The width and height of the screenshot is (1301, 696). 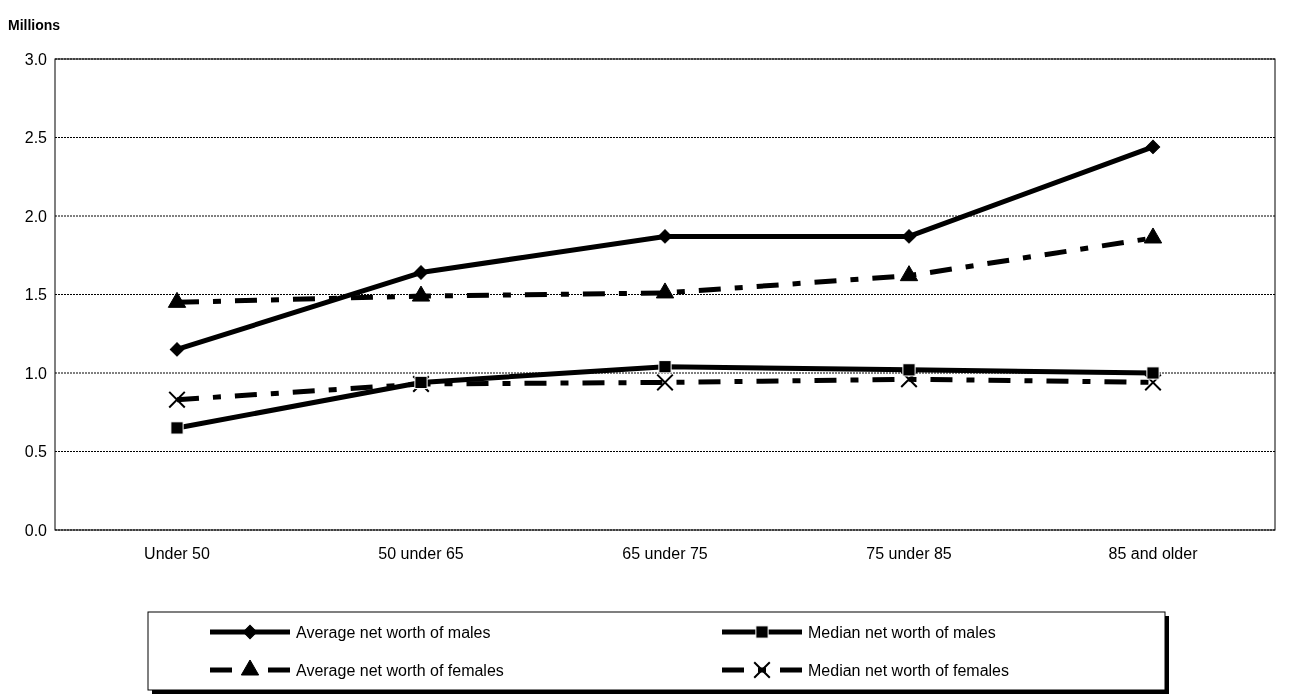 What do you see at coordinates (36, 138) in the screenshot?
I see `y-tick-label: 2.5` at bounding box center [36, 138].